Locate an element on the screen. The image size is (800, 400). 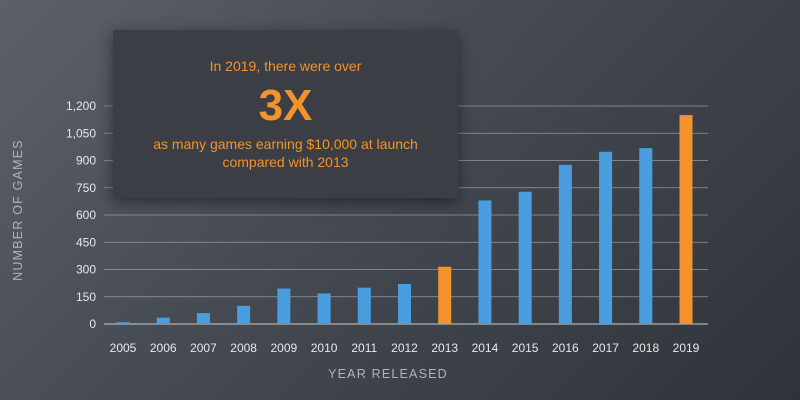
y-tick-label: 900 is located at coordinates (86, 161).